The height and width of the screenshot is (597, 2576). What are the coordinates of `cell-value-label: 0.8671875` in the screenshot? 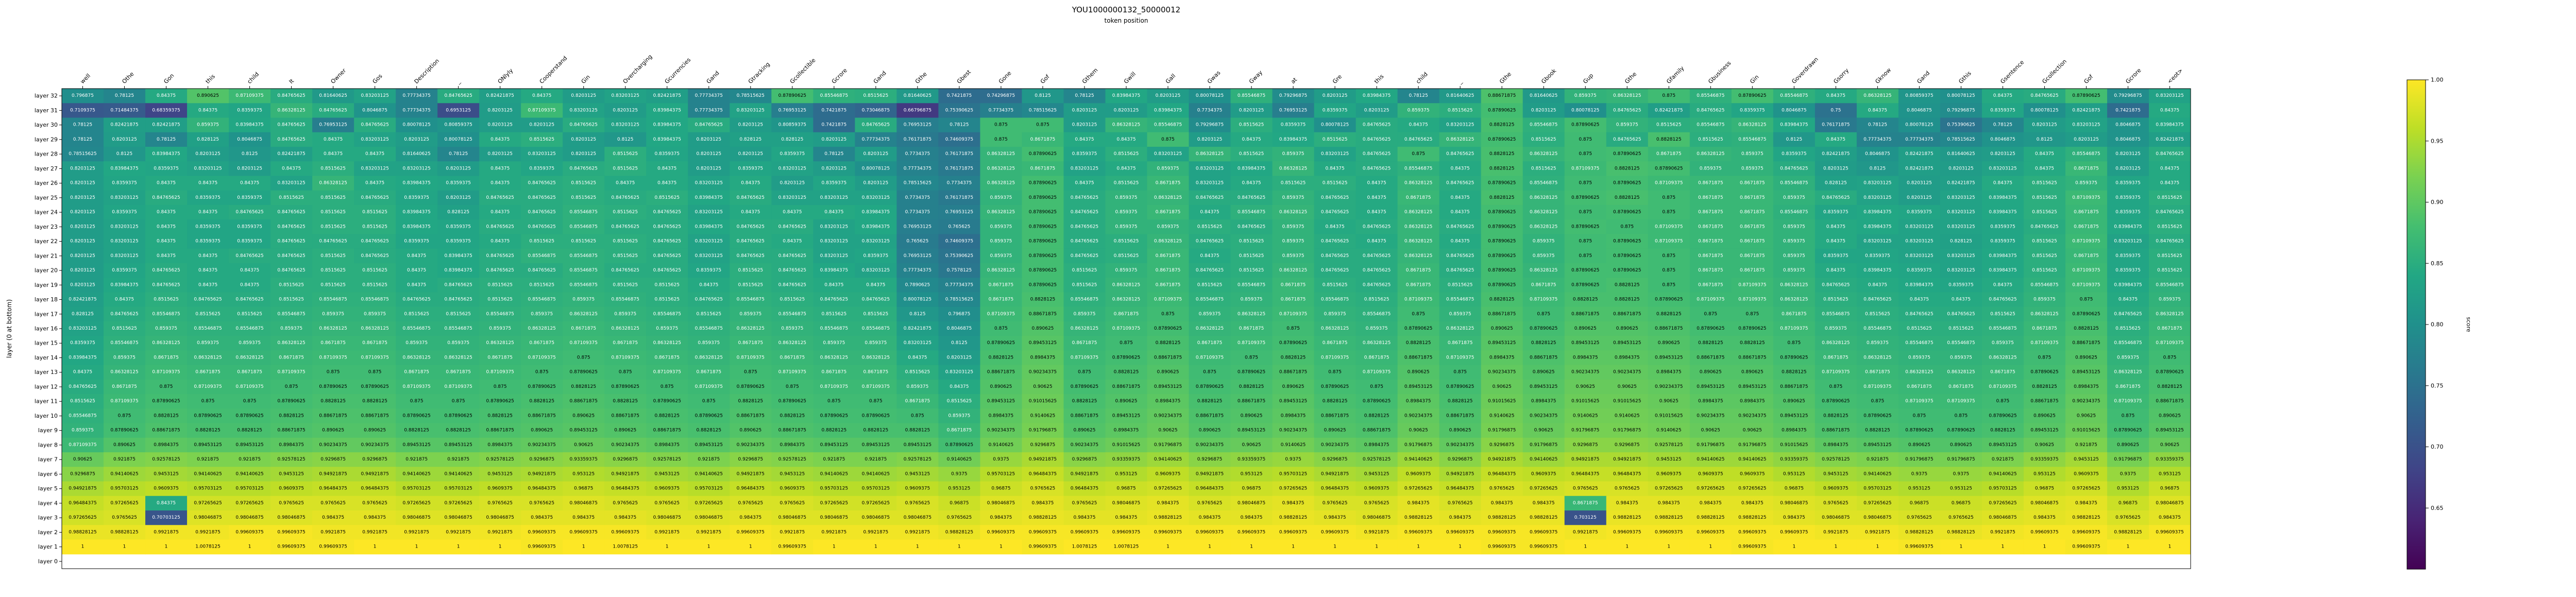 It's located at (1376, 357).